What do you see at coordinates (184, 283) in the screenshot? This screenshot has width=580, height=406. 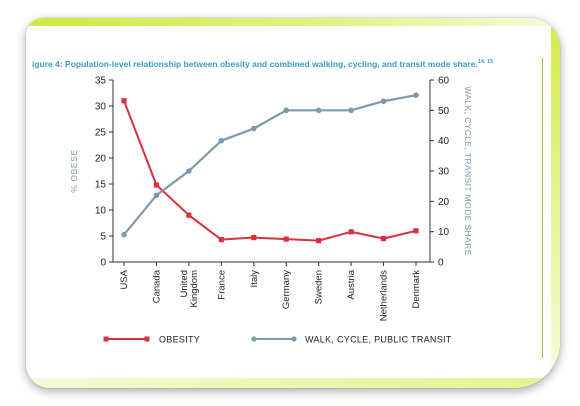 I see `x-category-label: United` at bounding box center [184, 283].